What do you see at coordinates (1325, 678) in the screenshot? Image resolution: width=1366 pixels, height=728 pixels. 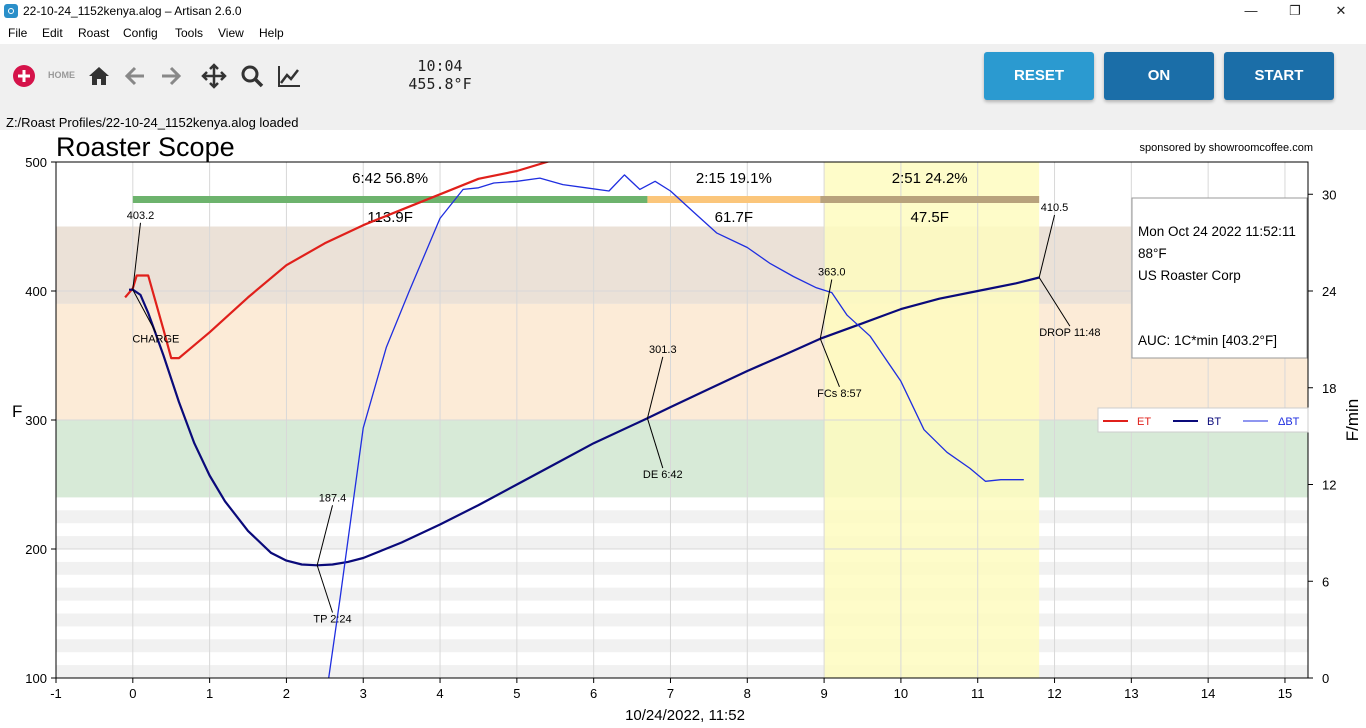 I see `y2-tick-label: 0` at bounding box center [1325, 678].